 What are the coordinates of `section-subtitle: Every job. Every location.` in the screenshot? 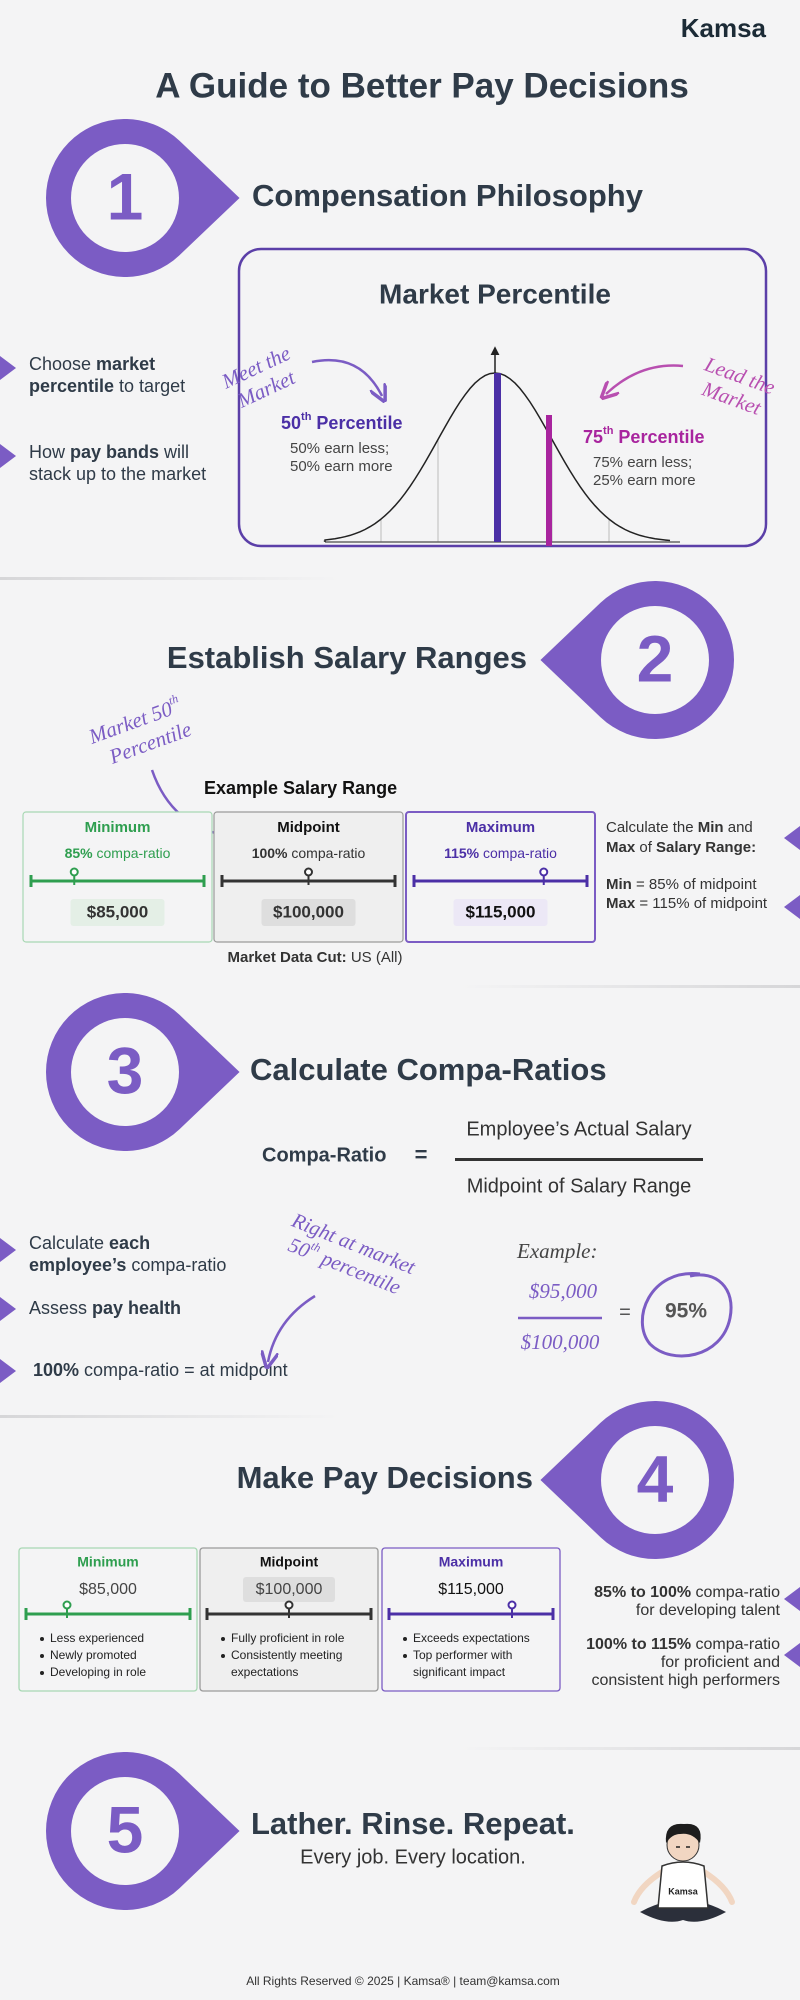 It's located at (413, 1857).